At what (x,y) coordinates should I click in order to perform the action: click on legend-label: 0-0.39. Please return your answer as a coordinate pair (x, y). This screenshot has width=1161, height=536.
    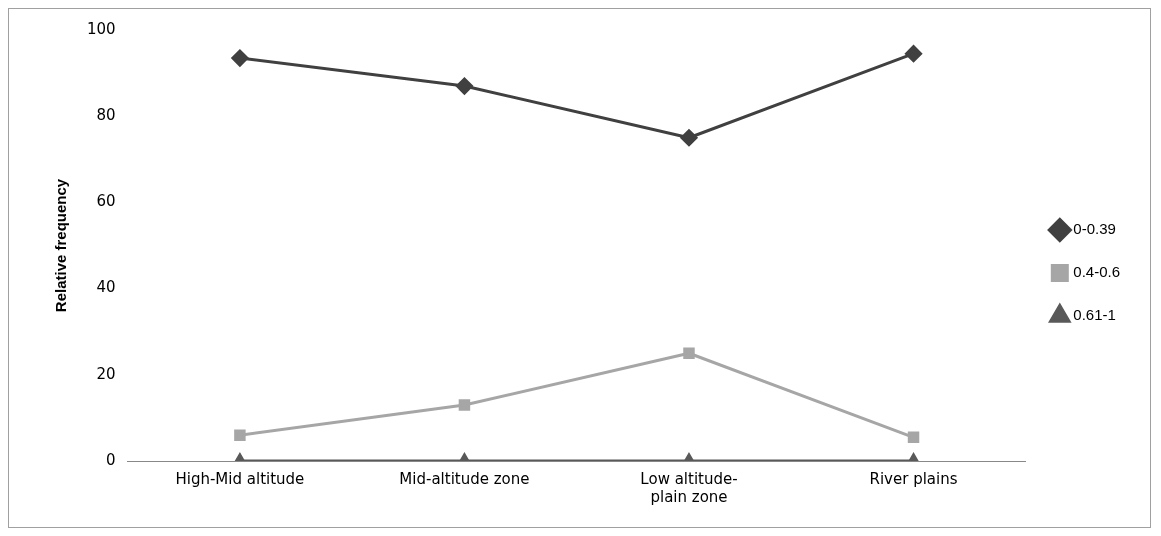
    Looking at the image, I should click on (1094, 229).